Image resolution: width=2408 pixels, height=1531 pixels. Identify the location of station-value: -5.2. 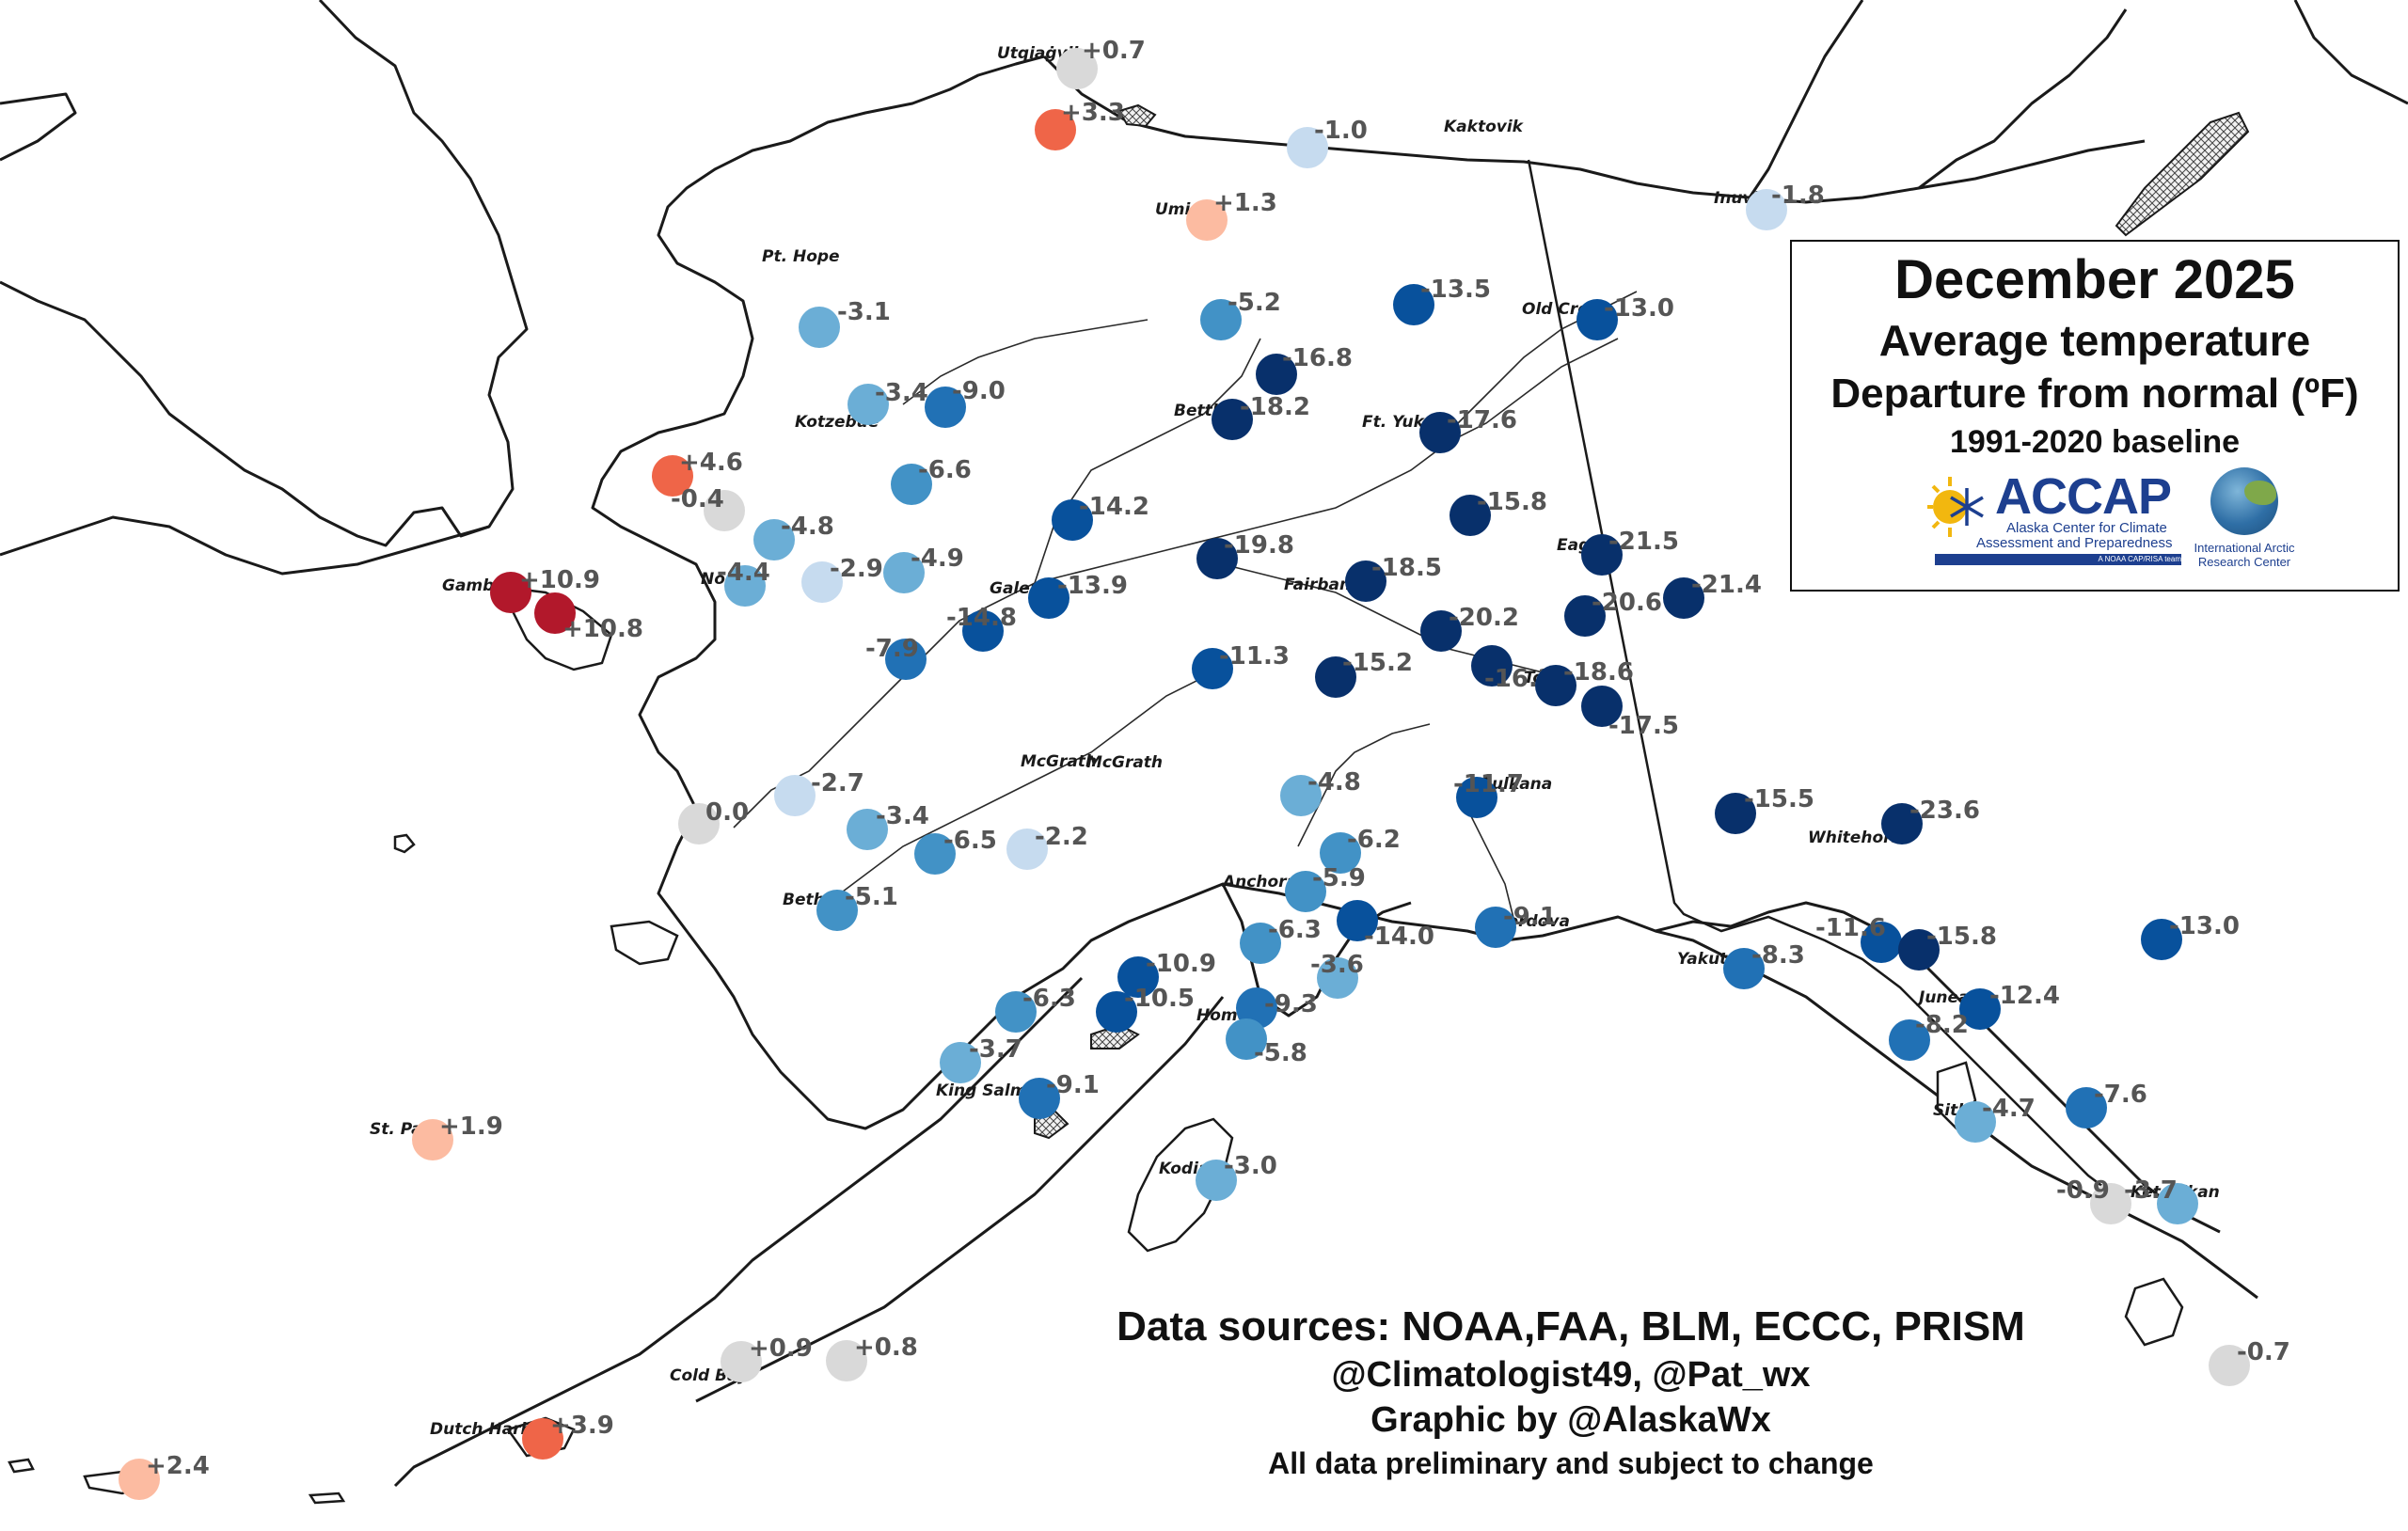
(1255, 303).